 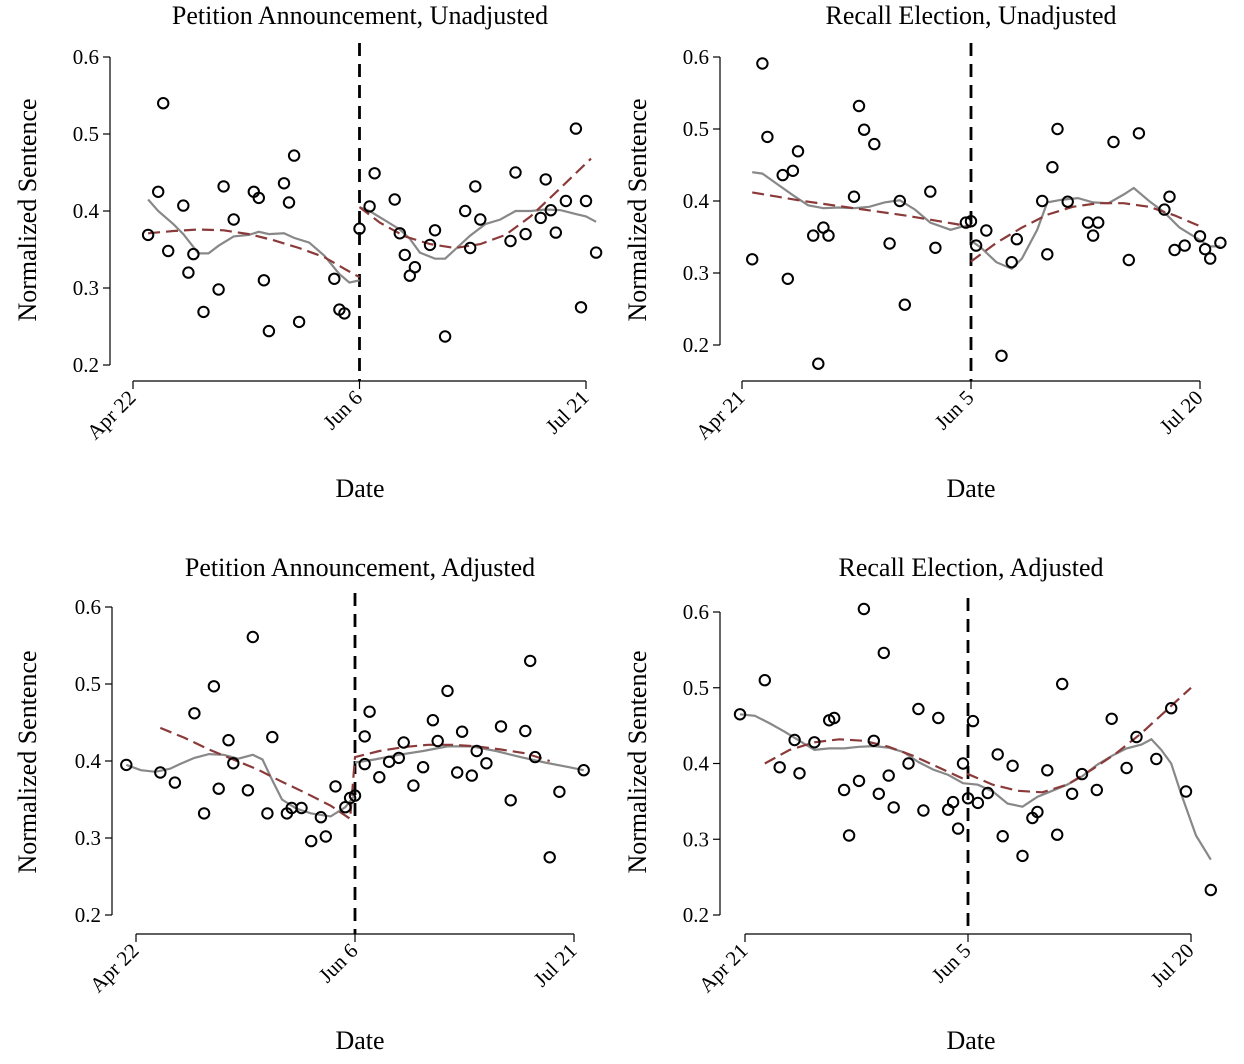 I want to click on panel-title: Petition Announcement, Adjusted, so click(x=360, y=567).